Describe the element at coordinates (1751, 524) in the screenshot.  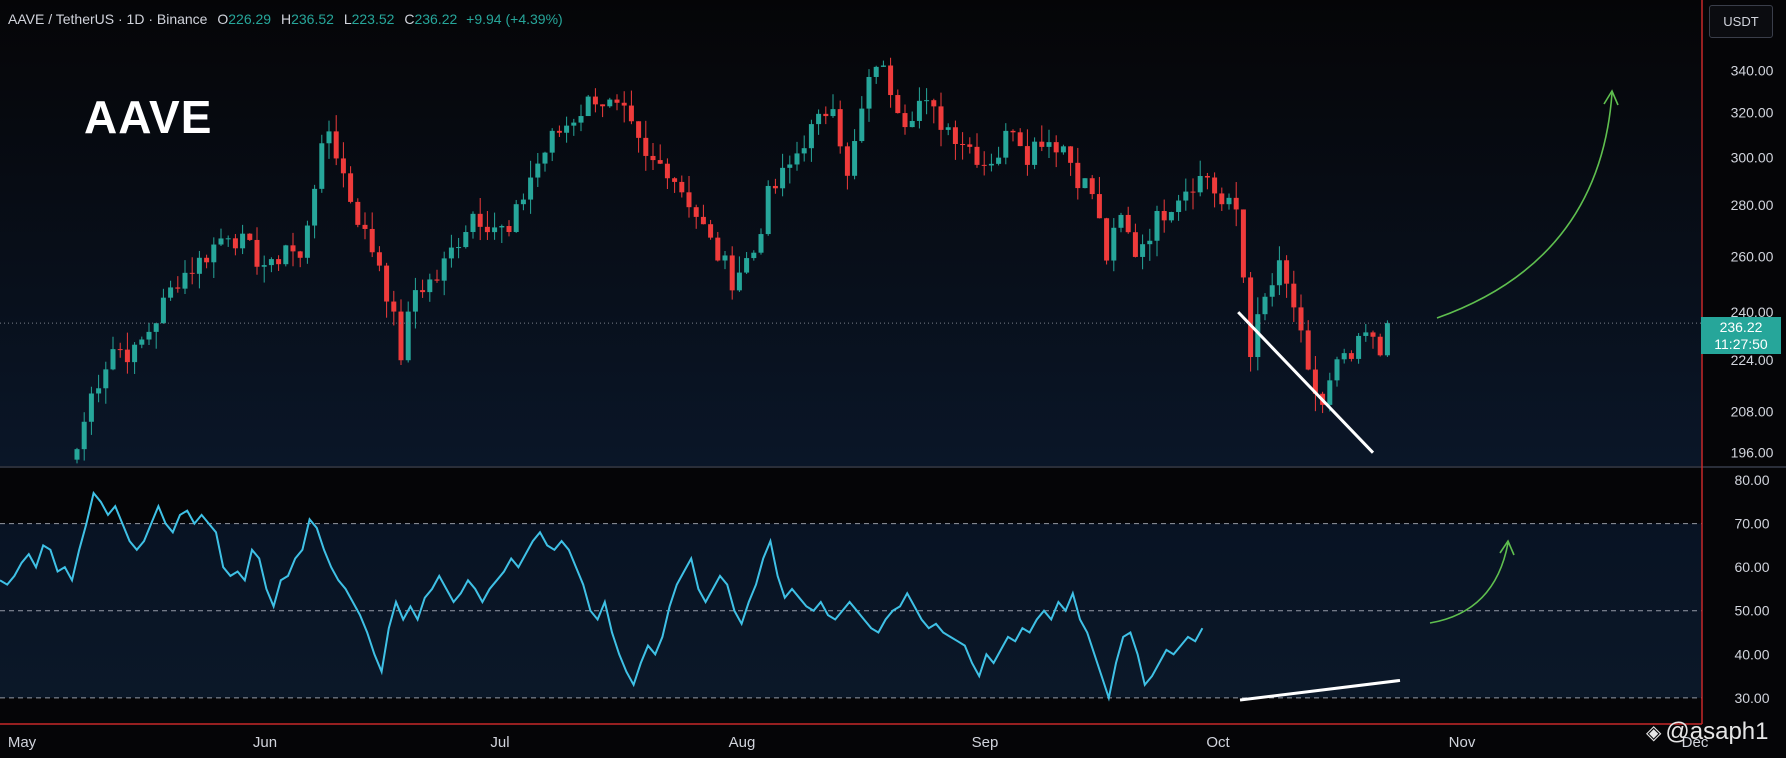
I see `rsi-tick-label: 70.00` at that location.